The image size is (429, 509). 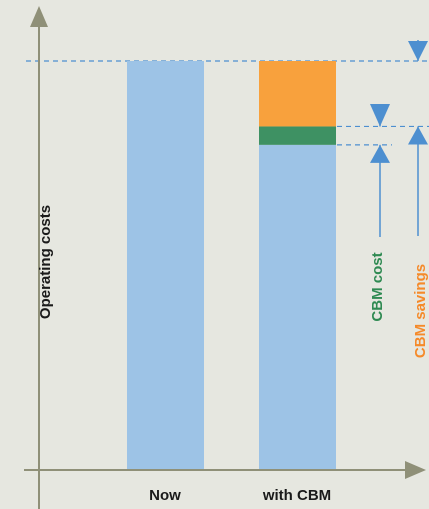 I want to click on cbm-cost-marker-down-arrowhead, so click(x=380, y=115).